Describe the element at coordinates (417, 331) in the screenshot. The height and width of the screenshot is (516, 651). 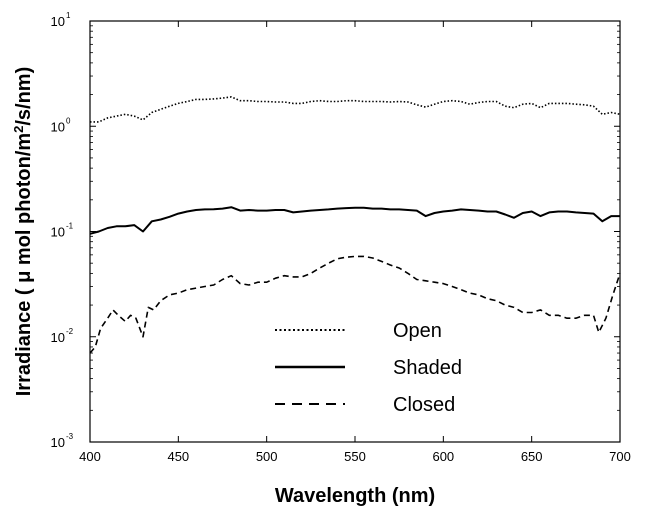
I see `legend-label-open: Open` at that location.